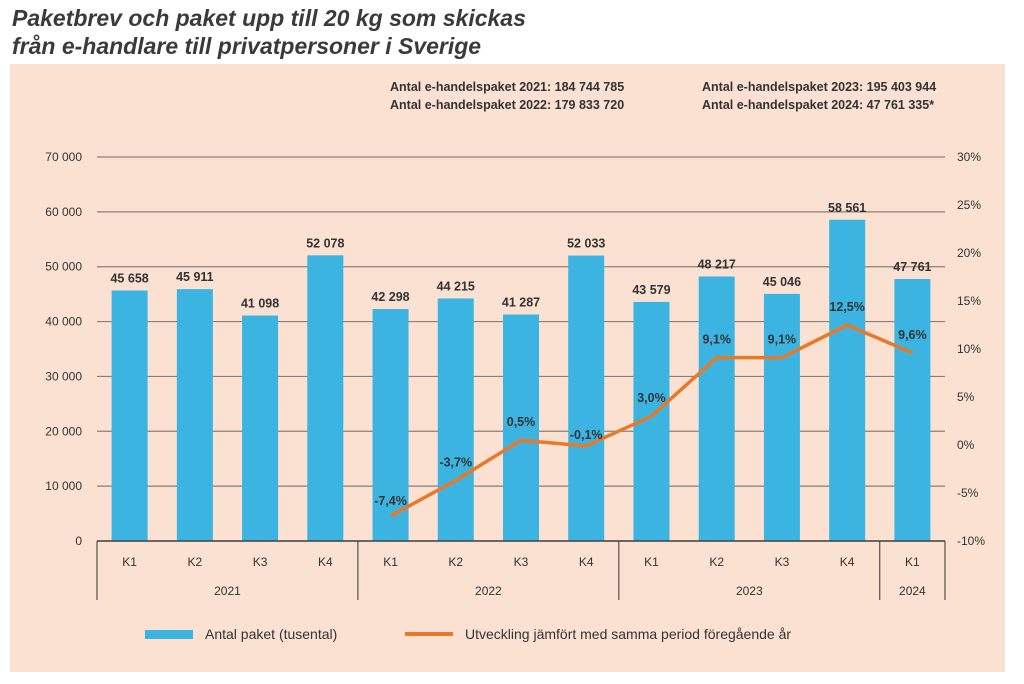 Image resolution: width=1024 pixels, height=684 pixels. I want to click on bar-value-label: 41 287, so click(521, 303).